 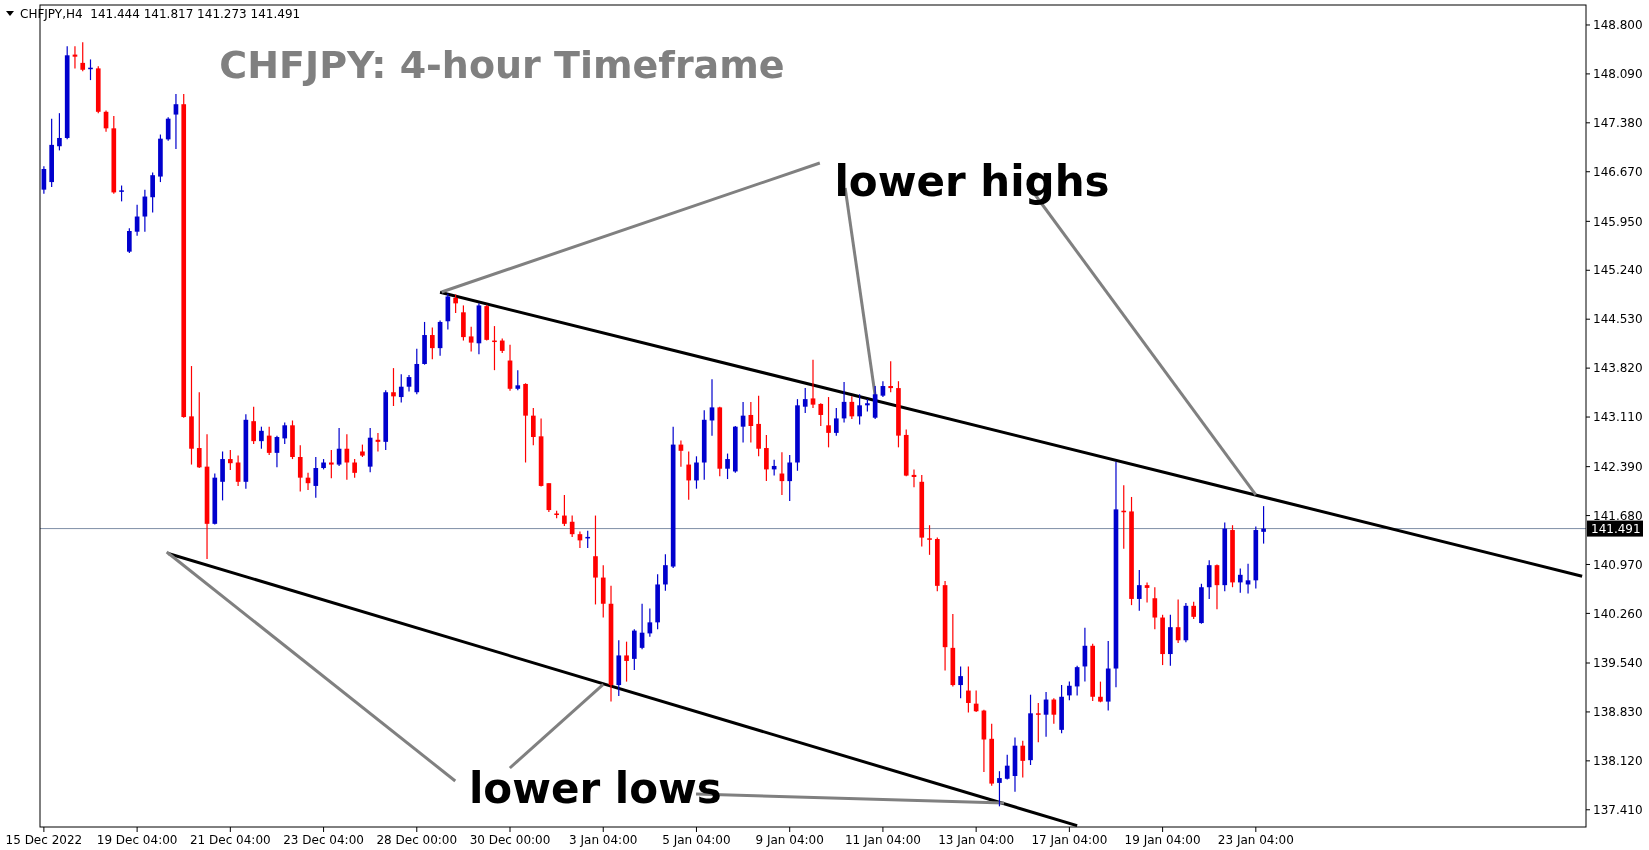 I want to click on x-tick-label: 15 Dec 2022, so click(x=44, y=840).